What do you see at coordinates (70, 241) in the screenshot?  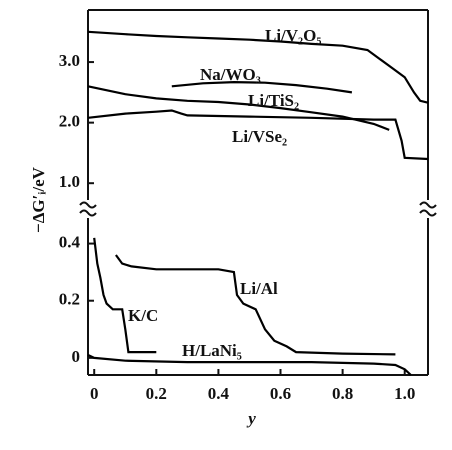 I see `y-tick-label: 0.4` at bounding box center [70, 241].